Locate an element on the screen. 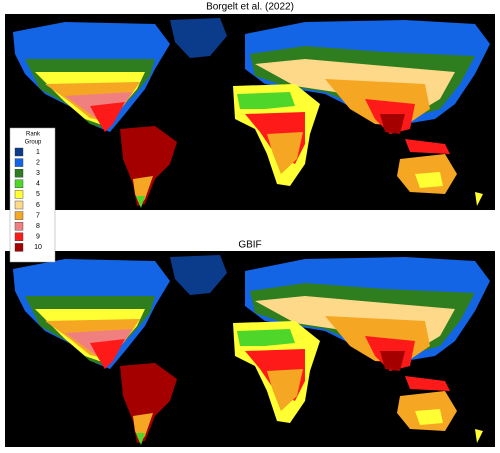  legend-label: 5 is located at coordinates (38, 194).